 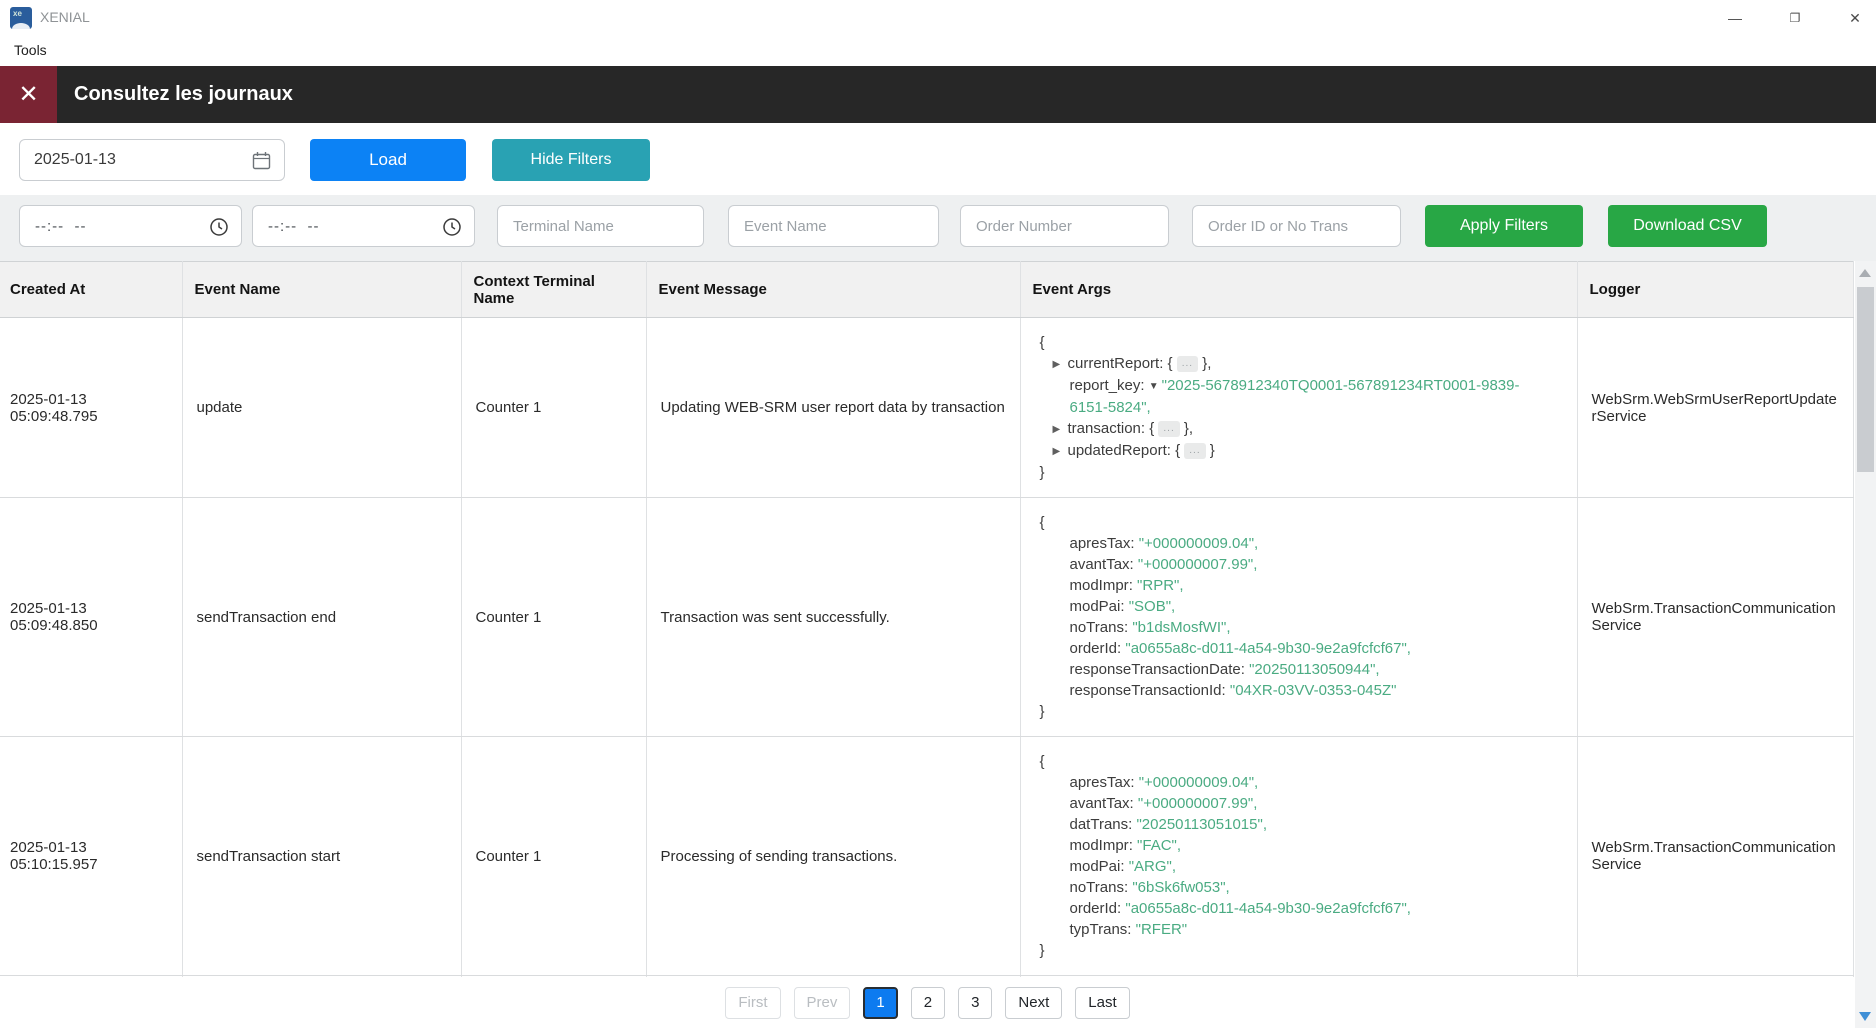 What do you see at coordinates (833, 289) in the screenshot?
I see `column-header: Event Message` at bounding box center [833, 289].